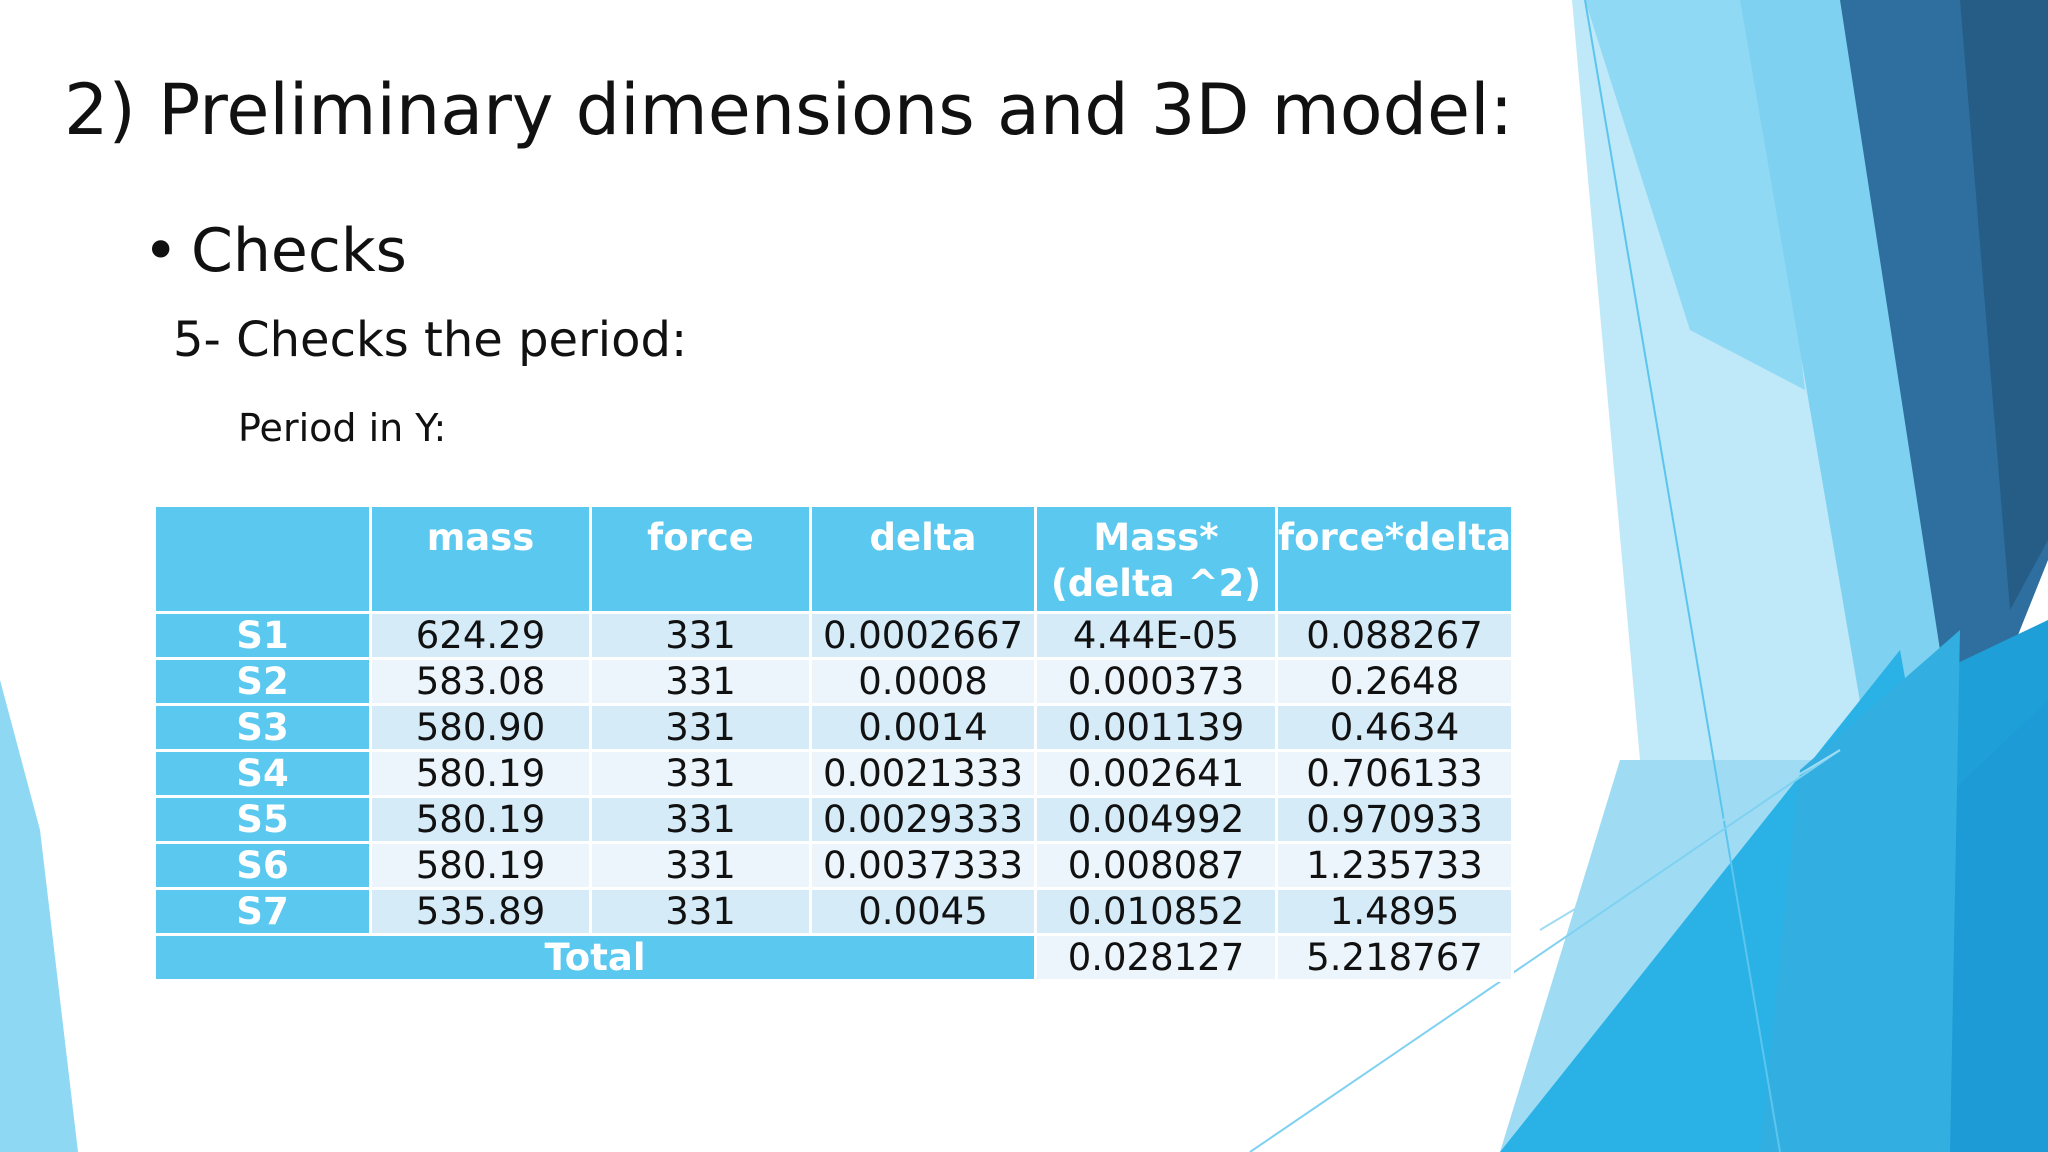  Describe the element at coordinates (923, 819) in the screenshot. I see `cell-delta: 0.0029333` at that location.